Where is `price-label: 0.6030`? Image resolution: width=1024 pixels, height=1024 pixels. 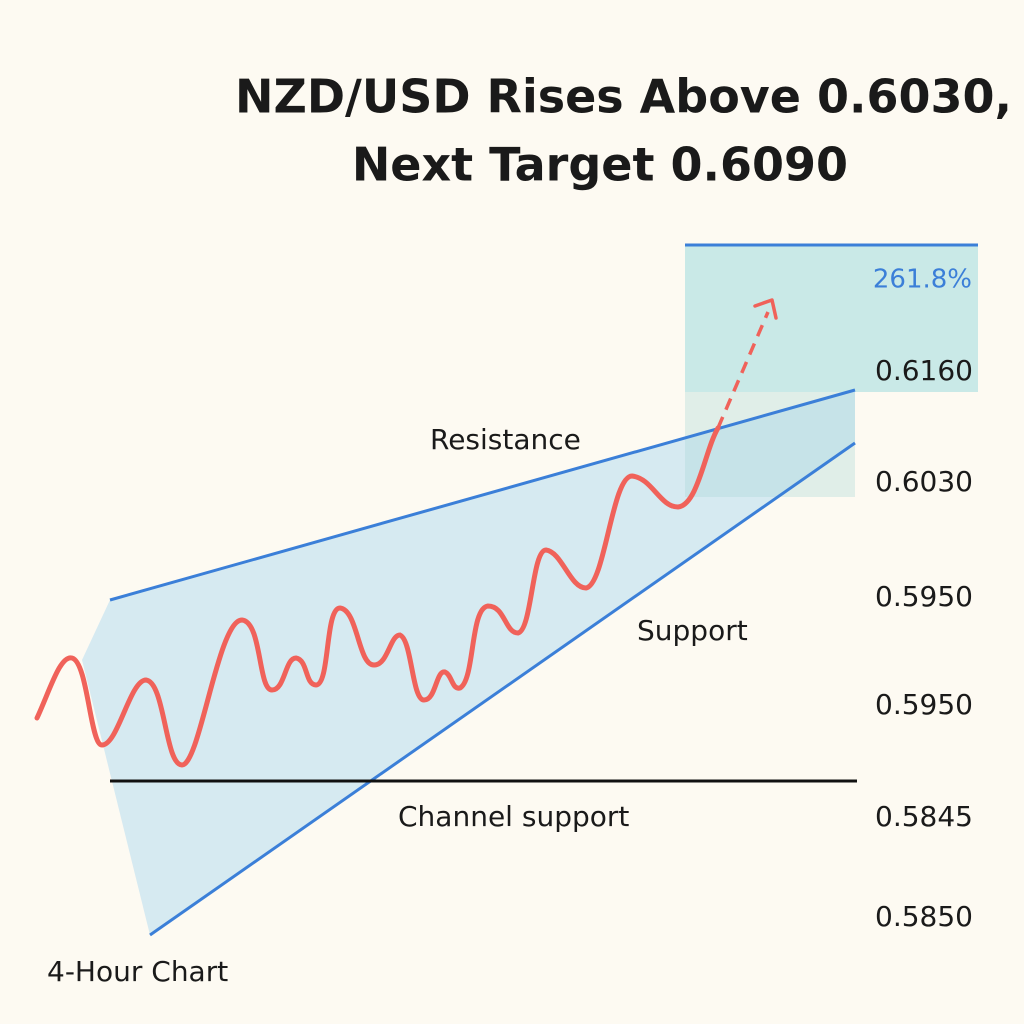
price-label: 0.6030 is located at coordinates (924, 481).